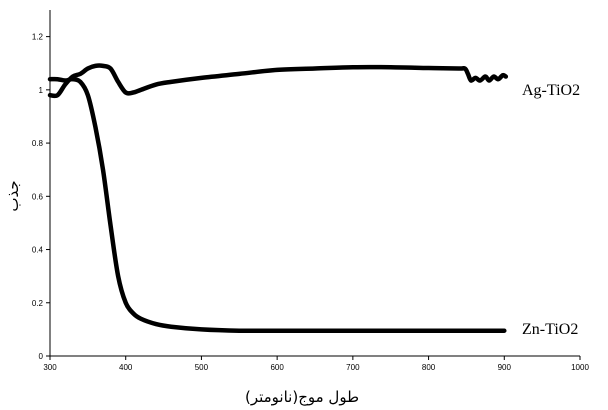 The image size is (608, 410). I want to click on series-labels: Ag-TiO2 Zn-TiO2, so click(551, 210).